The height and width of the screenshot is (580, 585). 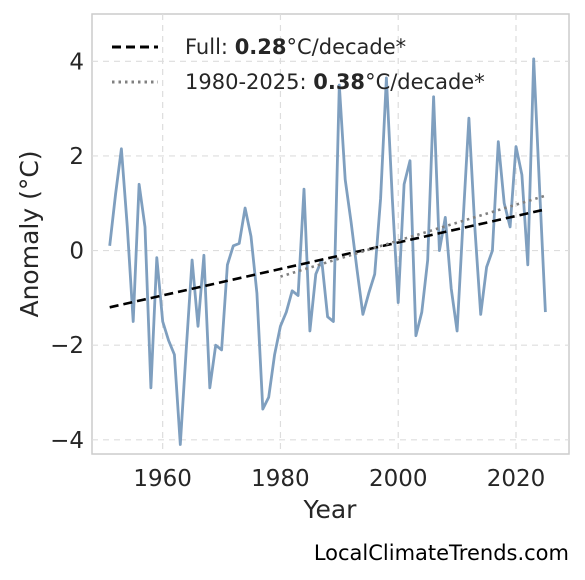 What do you see at coordinates (413, 236) in the screenshot?
I see `trend-line-recent` at bounding box center [413, 236].